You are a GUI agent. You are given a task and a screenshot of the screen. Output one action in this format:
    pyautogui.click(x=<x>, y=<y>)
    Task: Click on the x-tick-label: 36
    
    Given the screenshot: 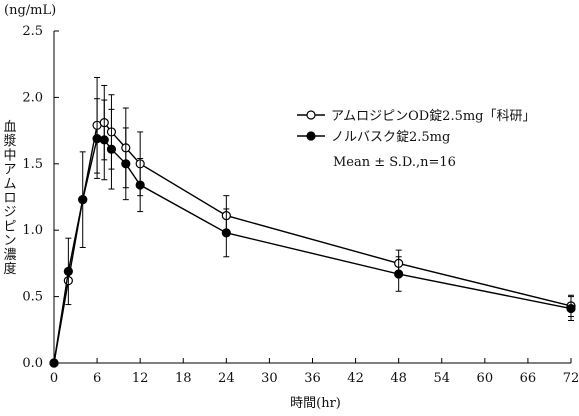 What is the action you would take?
    pyautogui.click(x=312, y=378)
    